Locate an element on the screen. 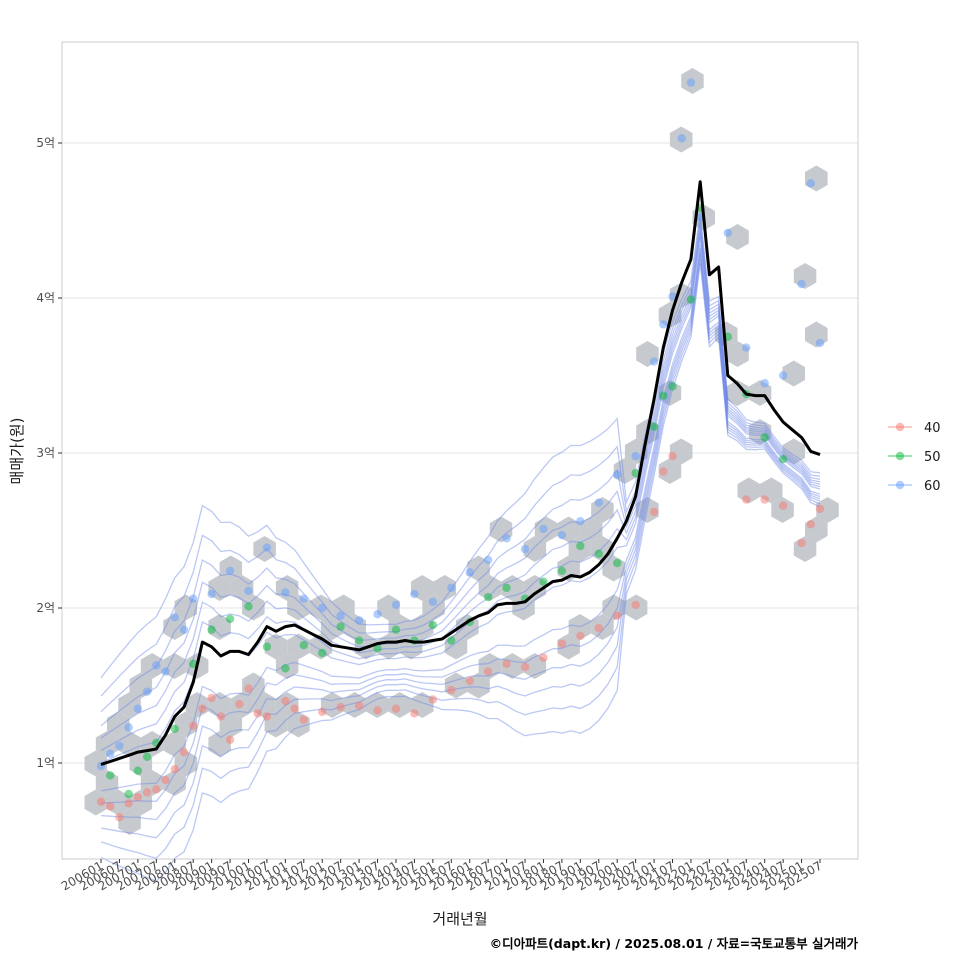 The width and height of the screenshot is (960, 960). y-tick-label: 1억 is located at coordinates (45, 763).